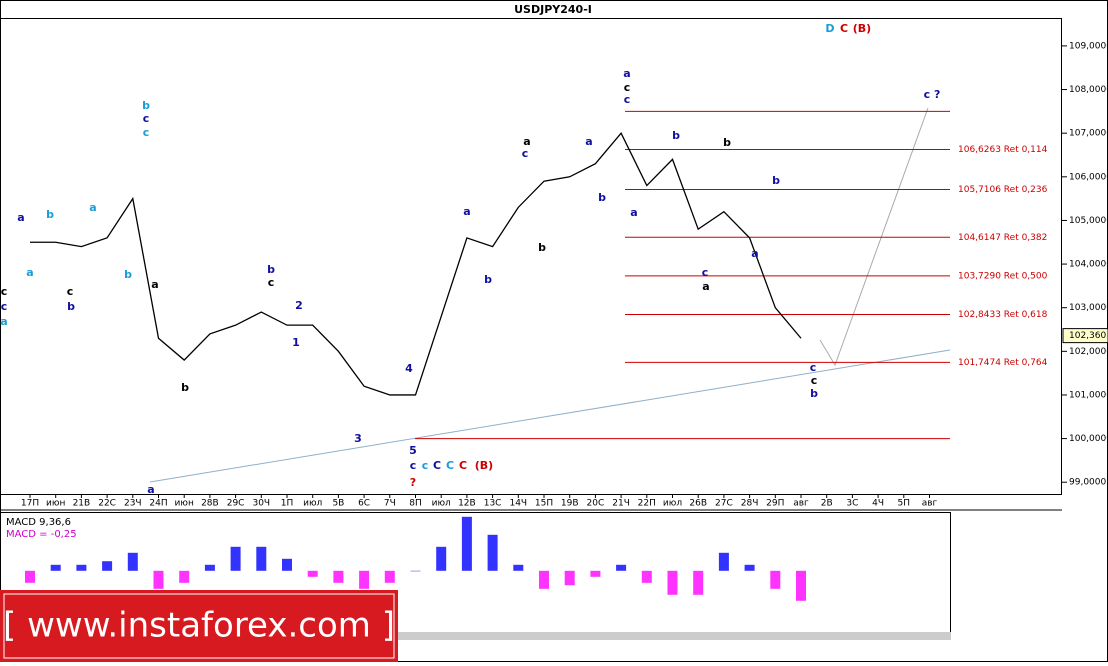 The width and height of the screenshot is (1108, 666). Describe the element at coordinates (261, 504) in the screenshot. I see `x-tick-label: 30Ч` at that location.